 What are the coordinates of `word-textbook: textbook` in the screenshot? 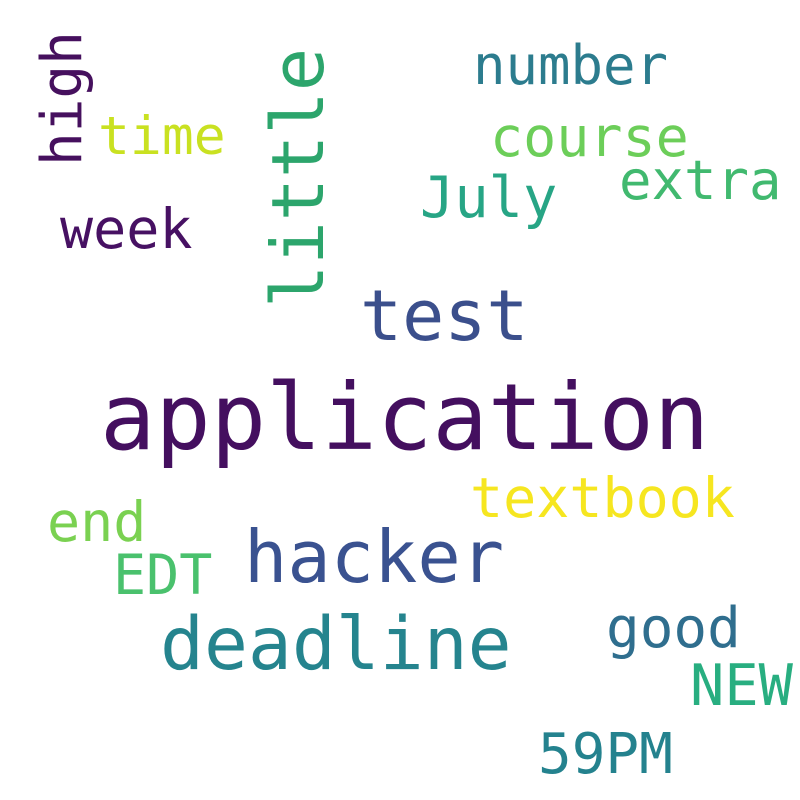 It's located at (602, 498).